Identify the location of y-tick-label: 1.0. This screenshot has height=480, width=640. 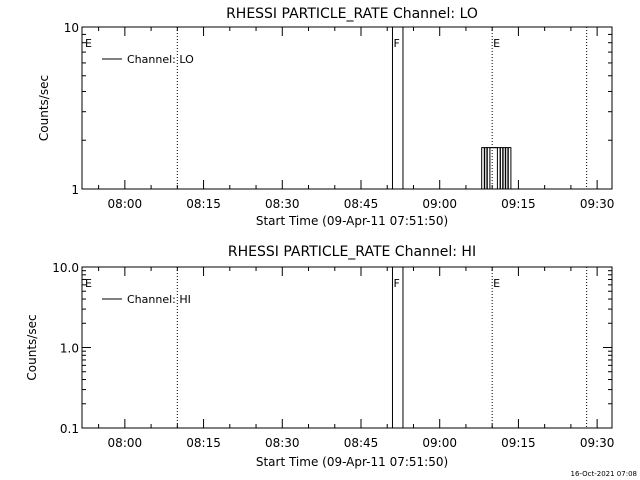
(69, 349).